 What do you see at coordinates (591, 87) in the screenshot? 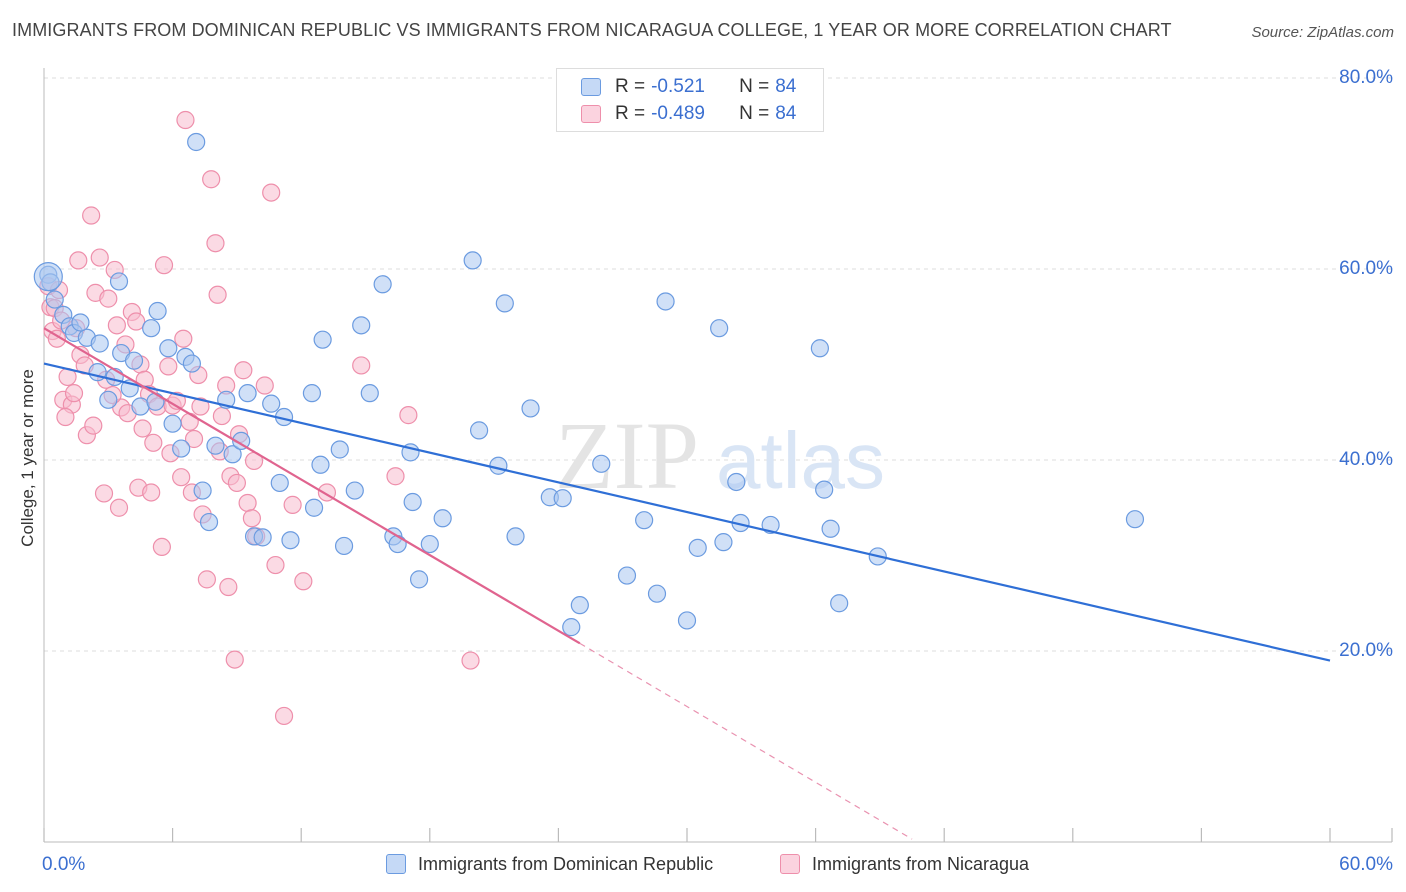
I see `legend-swatch-blue` at bounding box center [591, 87].